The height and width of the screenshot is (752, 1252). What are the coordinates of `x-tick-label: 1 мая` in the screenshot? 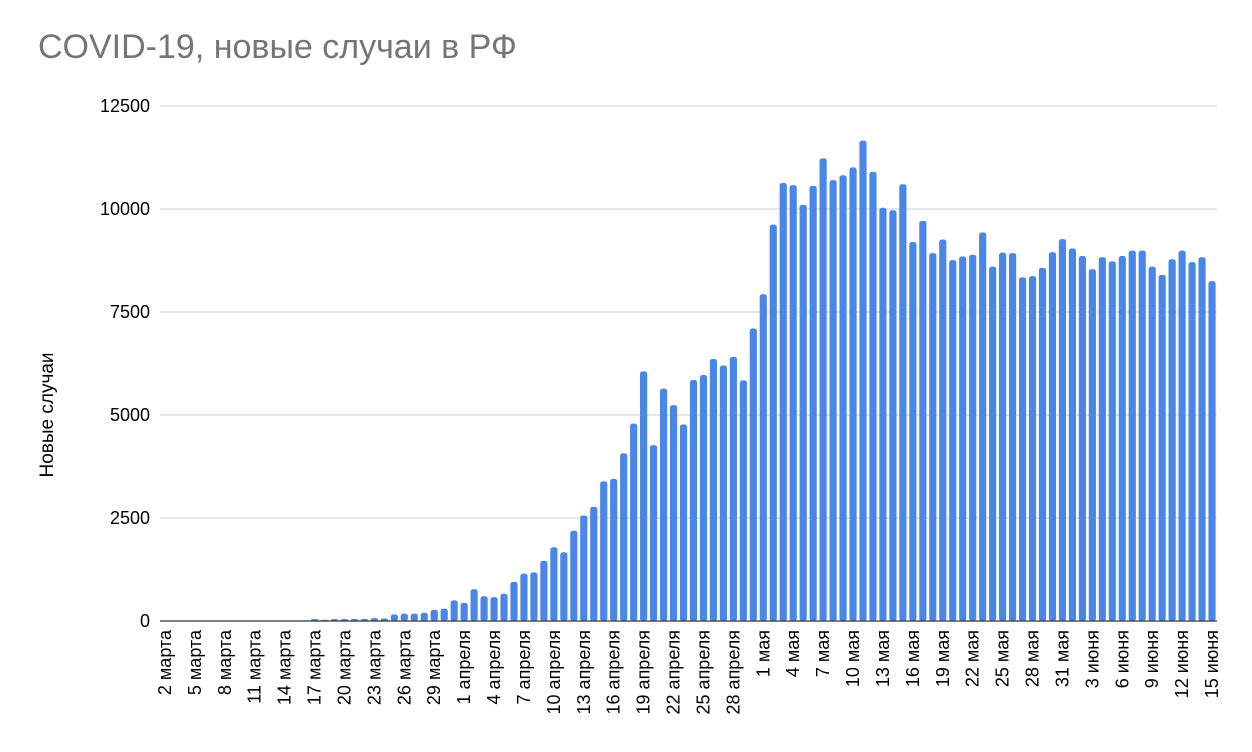 It's located at (763, 653).